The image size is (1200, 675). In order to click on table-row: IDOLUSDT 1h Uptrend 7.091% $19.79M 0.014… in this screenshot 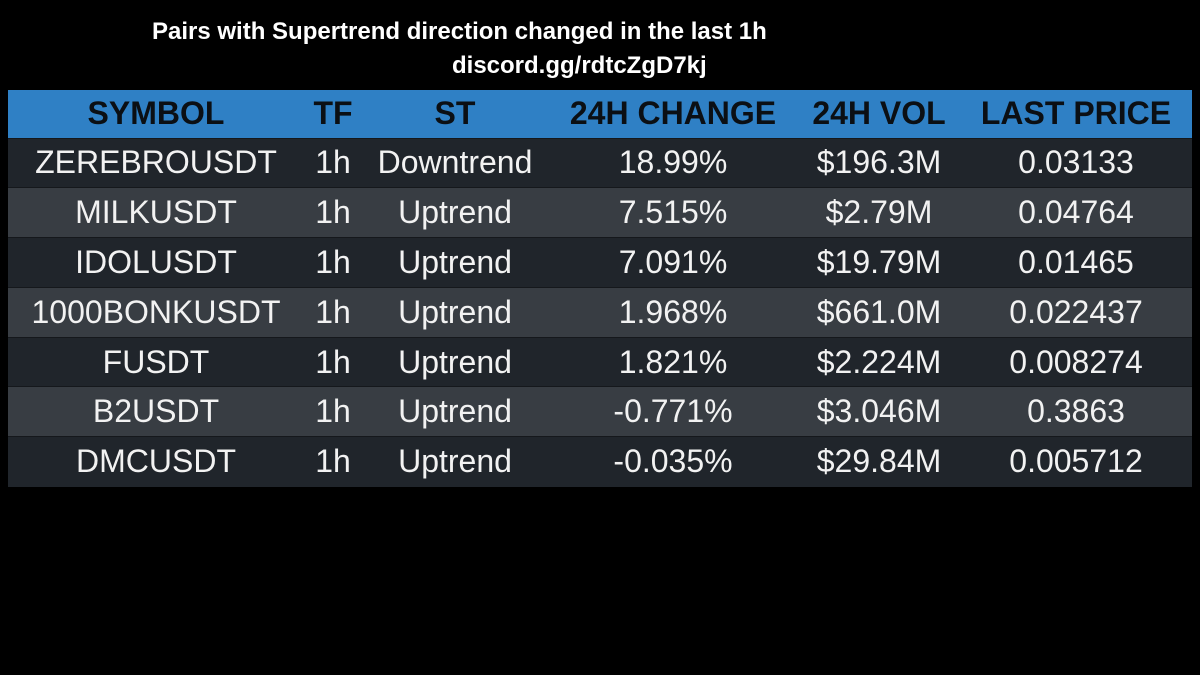, I will do `click(600, 262)`.